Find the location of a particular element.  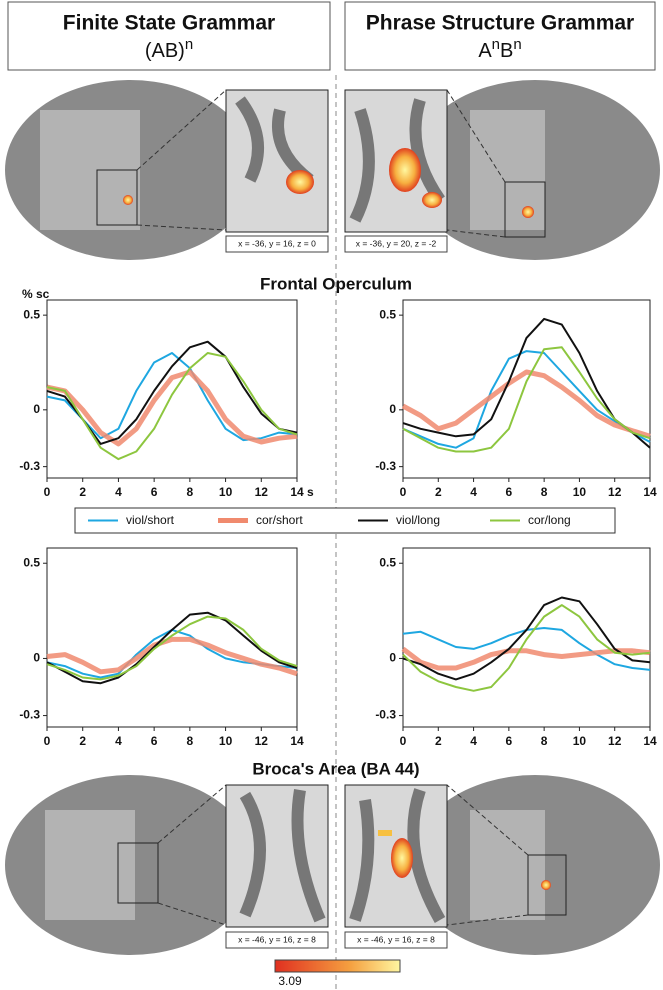

header-title: Finite State Grammar is located at coordinates (169, 23).